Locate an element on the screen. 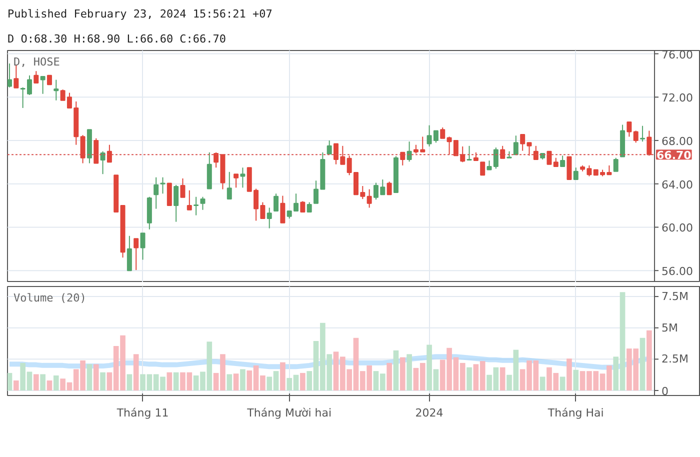  x-tick-label: 2024 is located at coordinates (429, 413).